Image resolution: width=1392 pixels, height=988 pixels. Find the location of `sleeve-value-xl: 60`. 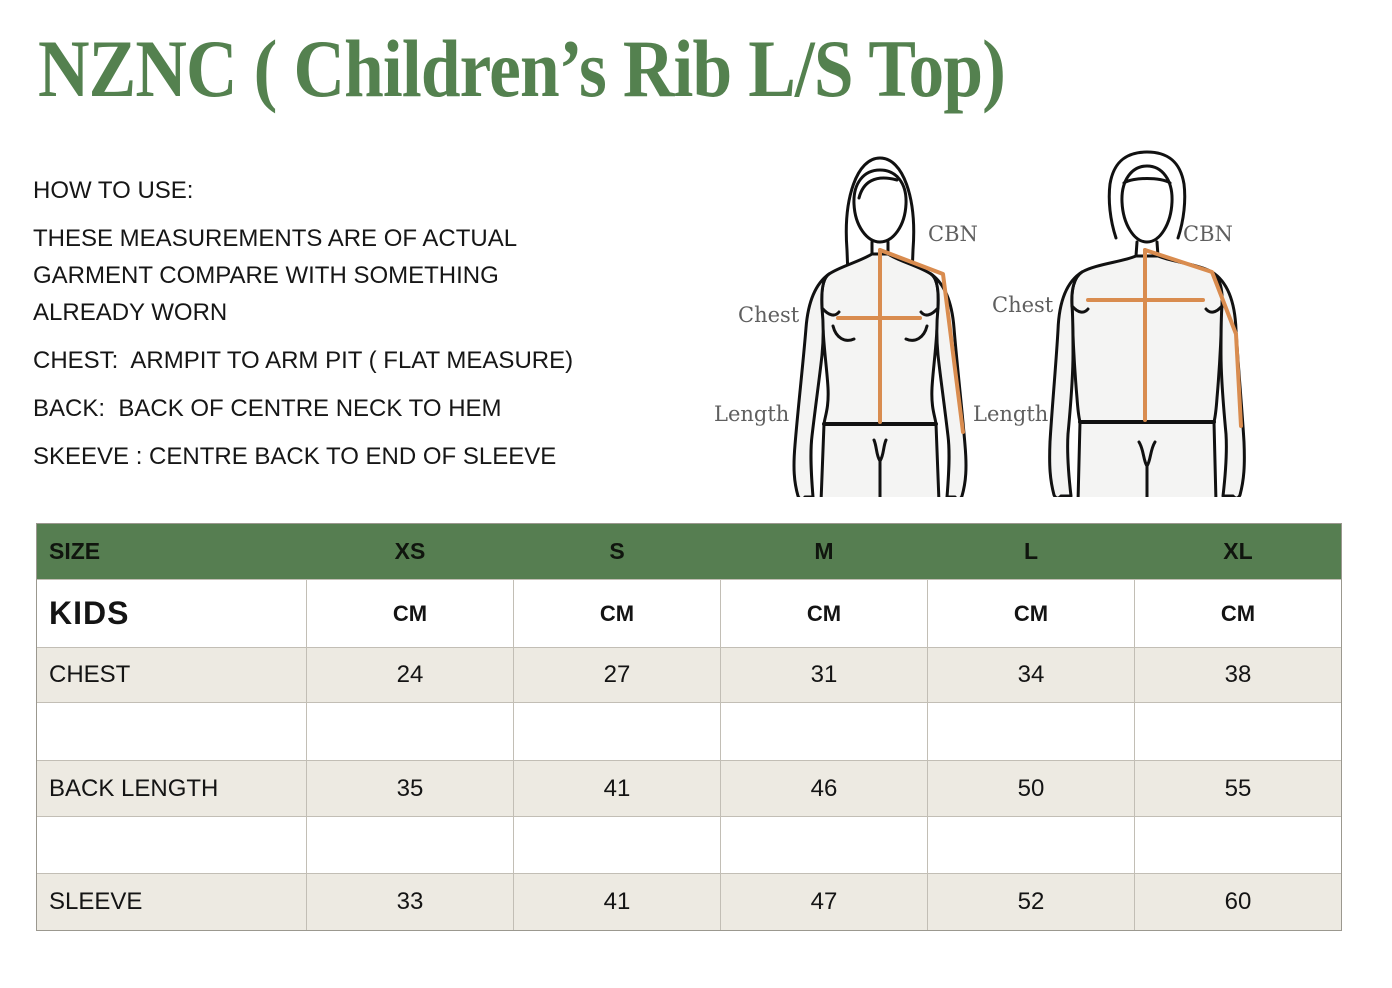

sleeve-value-xl: 60 is located at coordinates (1237, 901).